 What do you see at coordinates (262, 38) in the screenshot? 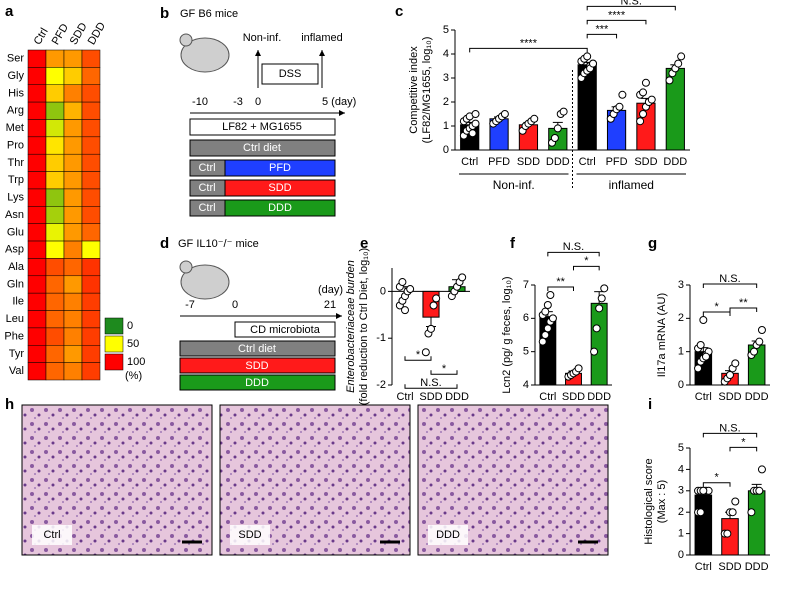
I see `label: Non-inf.` at bounding box center [262, 38].